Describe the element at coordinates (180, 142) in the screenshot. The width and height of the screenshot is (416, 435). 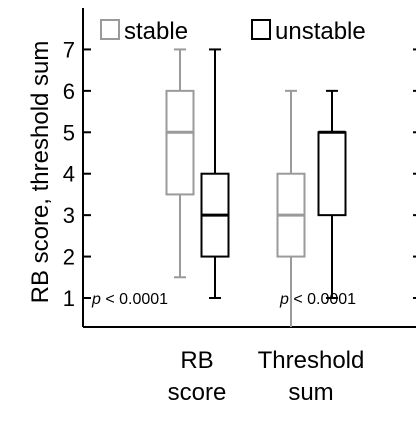
I see `stable-box` at that location.